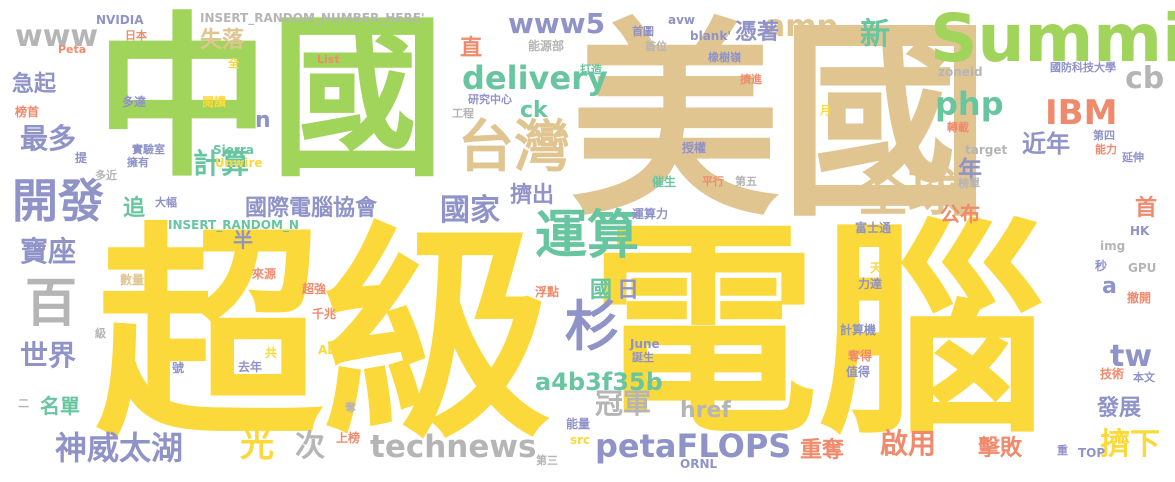  What do you see at coordinates (535, 78) in the screenshot?
I see `word-delivery: delivery` at bounding box center [535, 78].